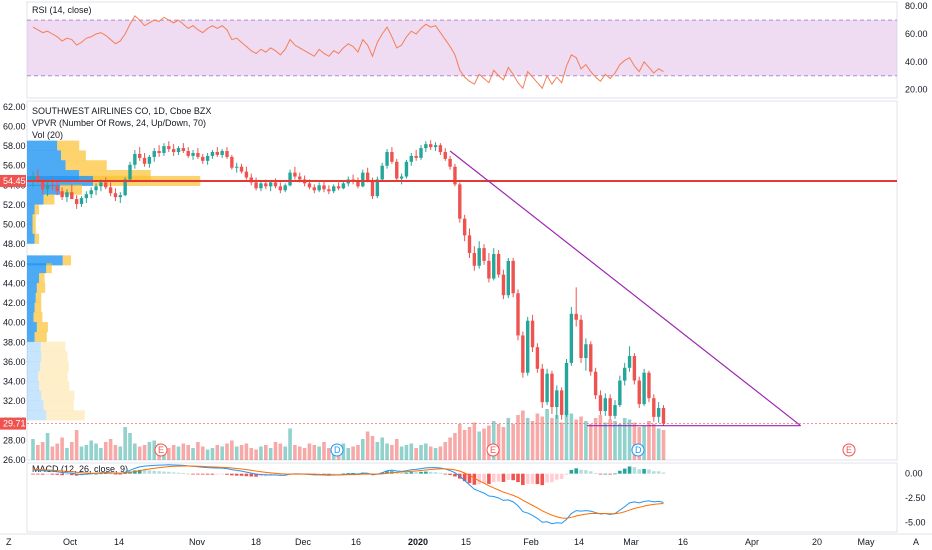 The height and width of the screenshot is (550, 932). I want to click on price-axis-tick: 44.00, so click(14, 283).